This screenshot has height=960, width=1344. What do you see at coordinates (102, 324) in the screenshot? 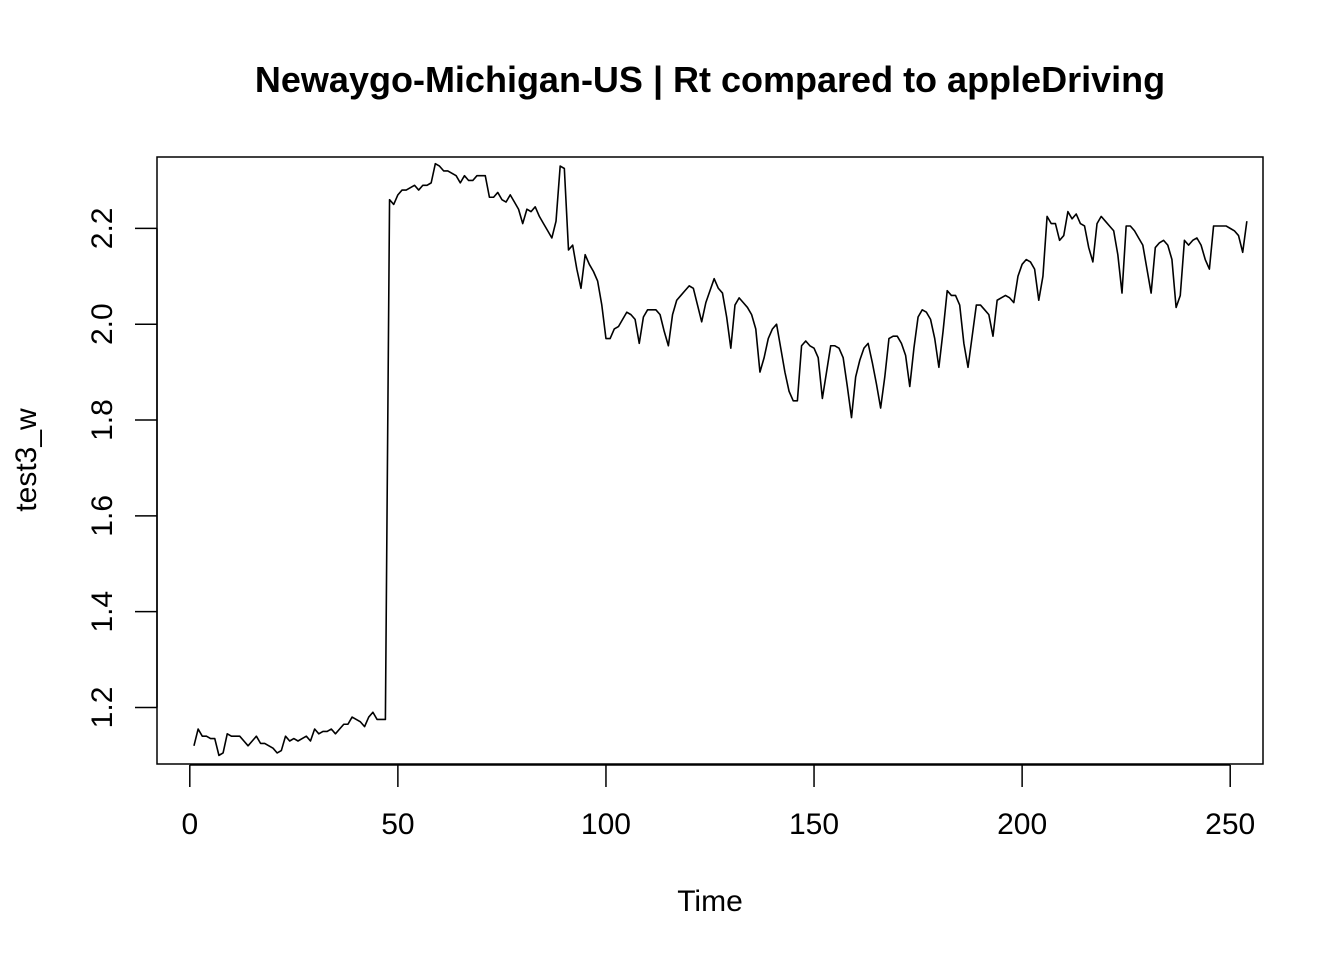
I see `y-tick-label: 2.0` at bounding box center [102, 324].